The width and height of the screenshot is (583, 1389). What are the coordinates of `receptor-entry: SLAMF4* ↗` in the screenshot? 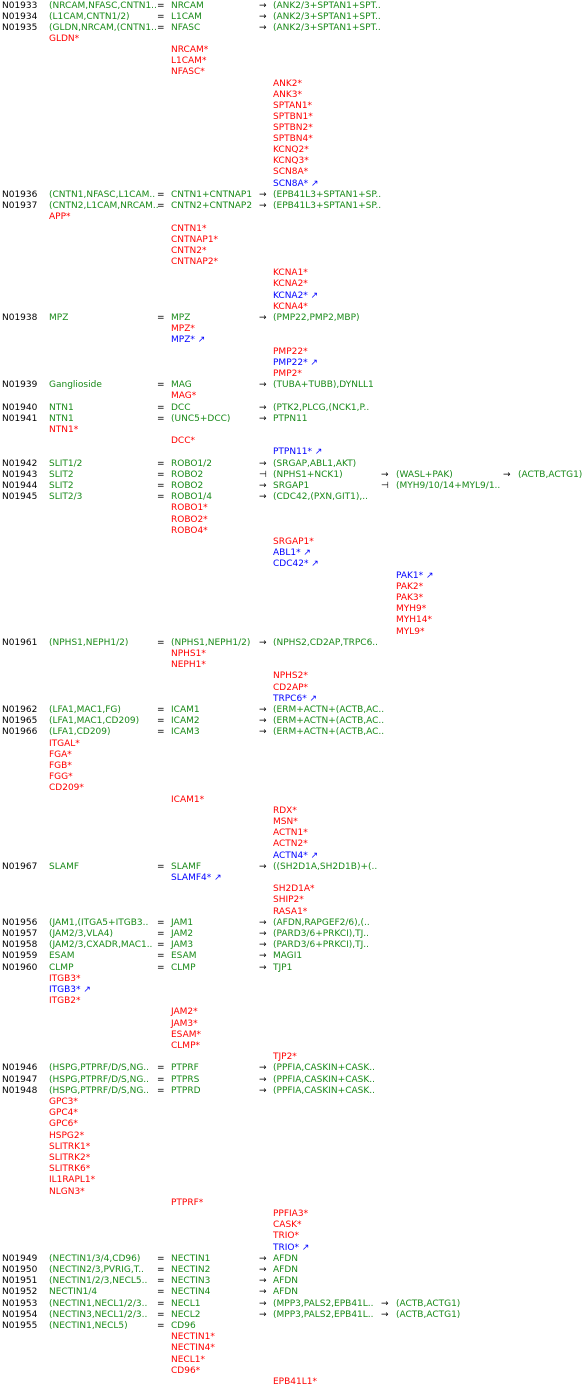 It's located at (196, 878).